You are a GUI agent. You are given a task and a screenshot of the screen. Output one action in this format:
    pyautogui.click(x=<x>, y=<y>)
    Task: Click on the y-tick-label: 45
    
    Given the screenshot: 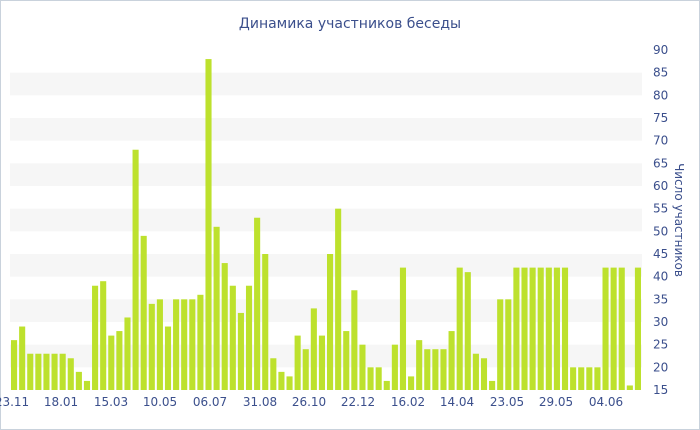 What is the action you would take?
    pyautogui.click(x=660, y=254)
    